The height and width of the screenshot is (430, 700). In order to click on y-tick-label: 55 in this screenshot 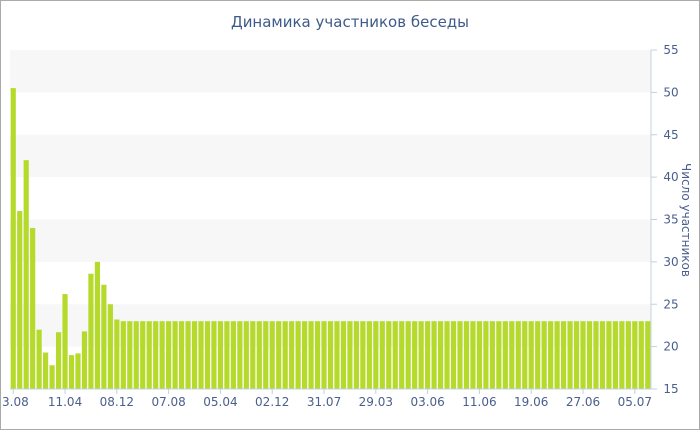, I will do `click(670, 50)`.